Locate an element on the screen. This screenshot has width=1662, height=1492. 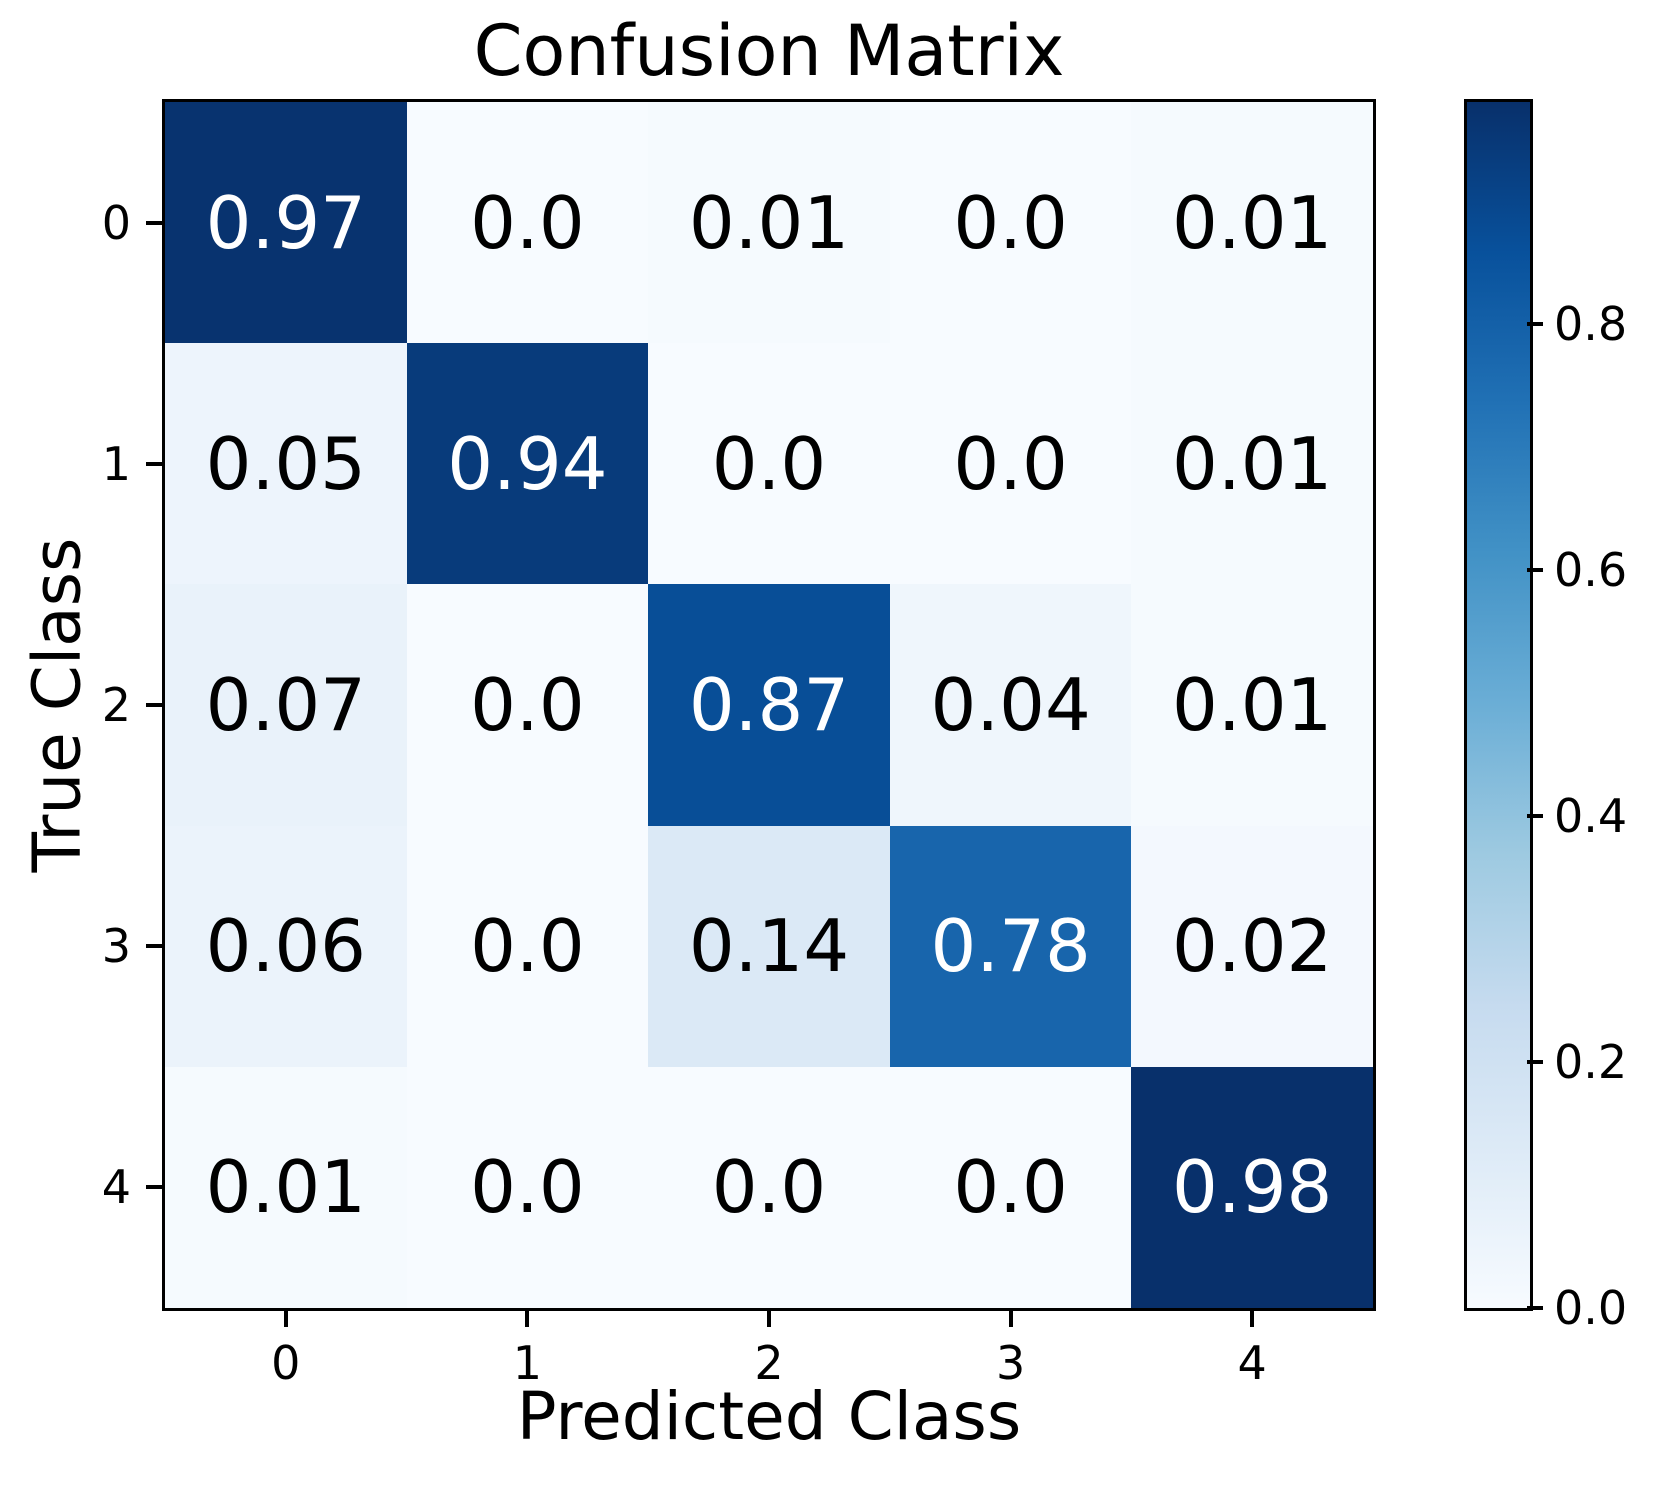
matrix-cell-r2c0: 0.07 is located at coordinates (286, 705).